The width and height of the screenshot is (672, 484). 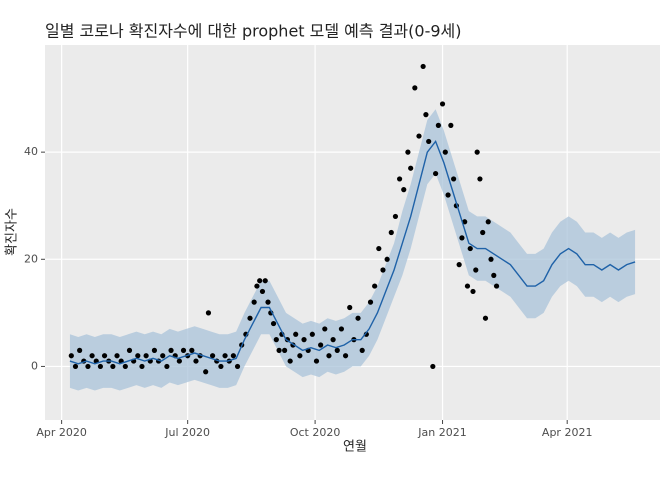 What do you see at coordinates (441, 432) in the screenshot?
I see `x-tick-label: Jan 2021` at bounding box center [441, 432].